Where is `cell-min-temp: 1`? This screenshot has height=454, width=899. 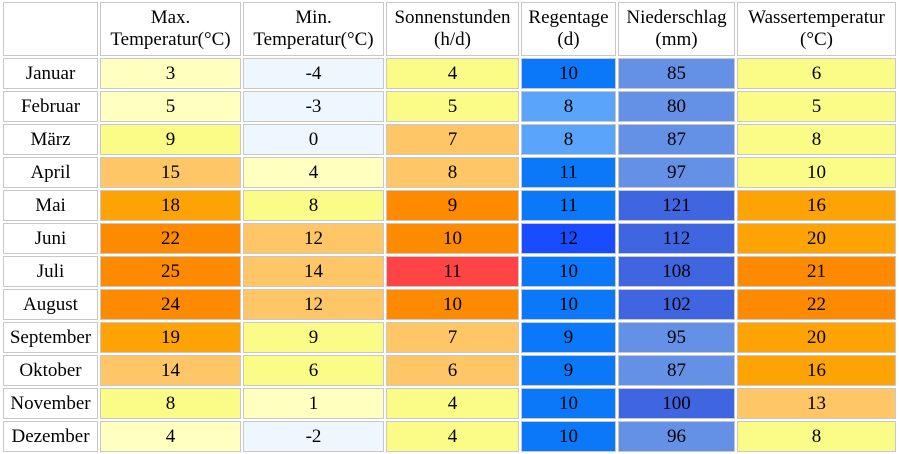 cell-min-temp: 1 is located at coordinates (313, 403).